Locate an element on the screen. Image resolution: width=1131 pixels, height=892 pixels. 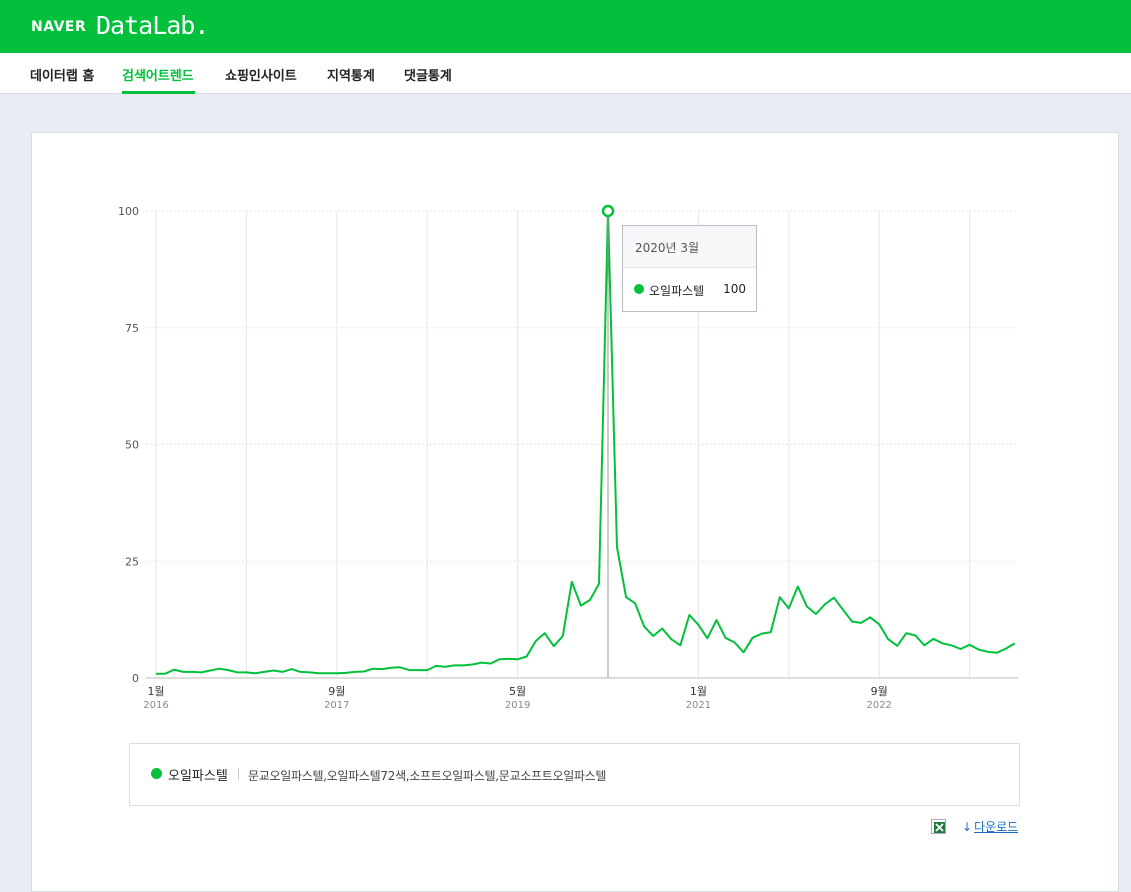
y-tick-label: 25 is located at coordinates (132, 561).